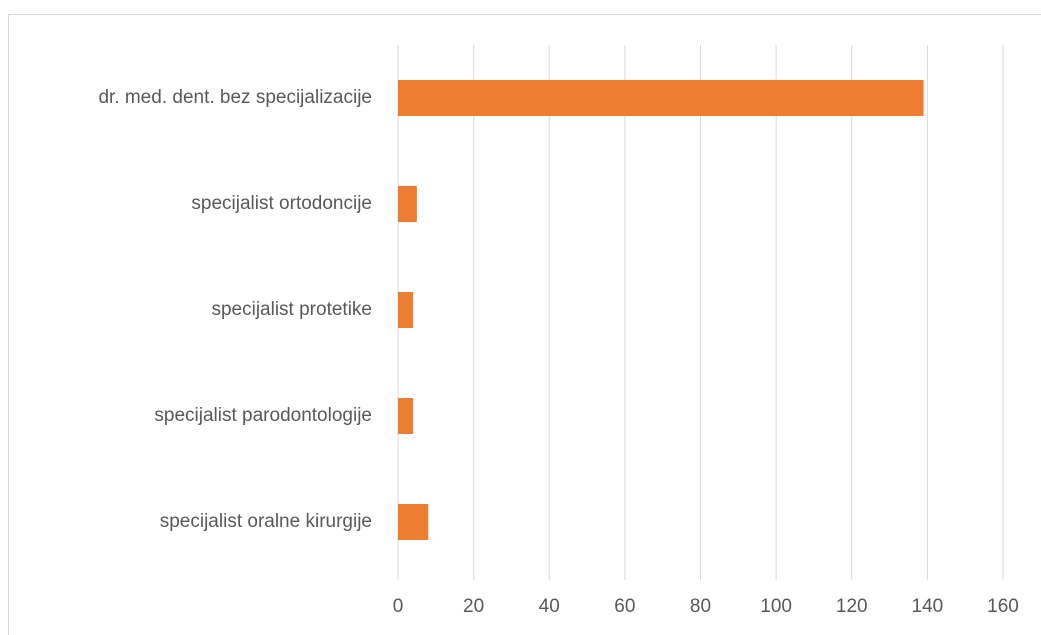  I want to click on x-tick-label: 60, so click(624, 606).